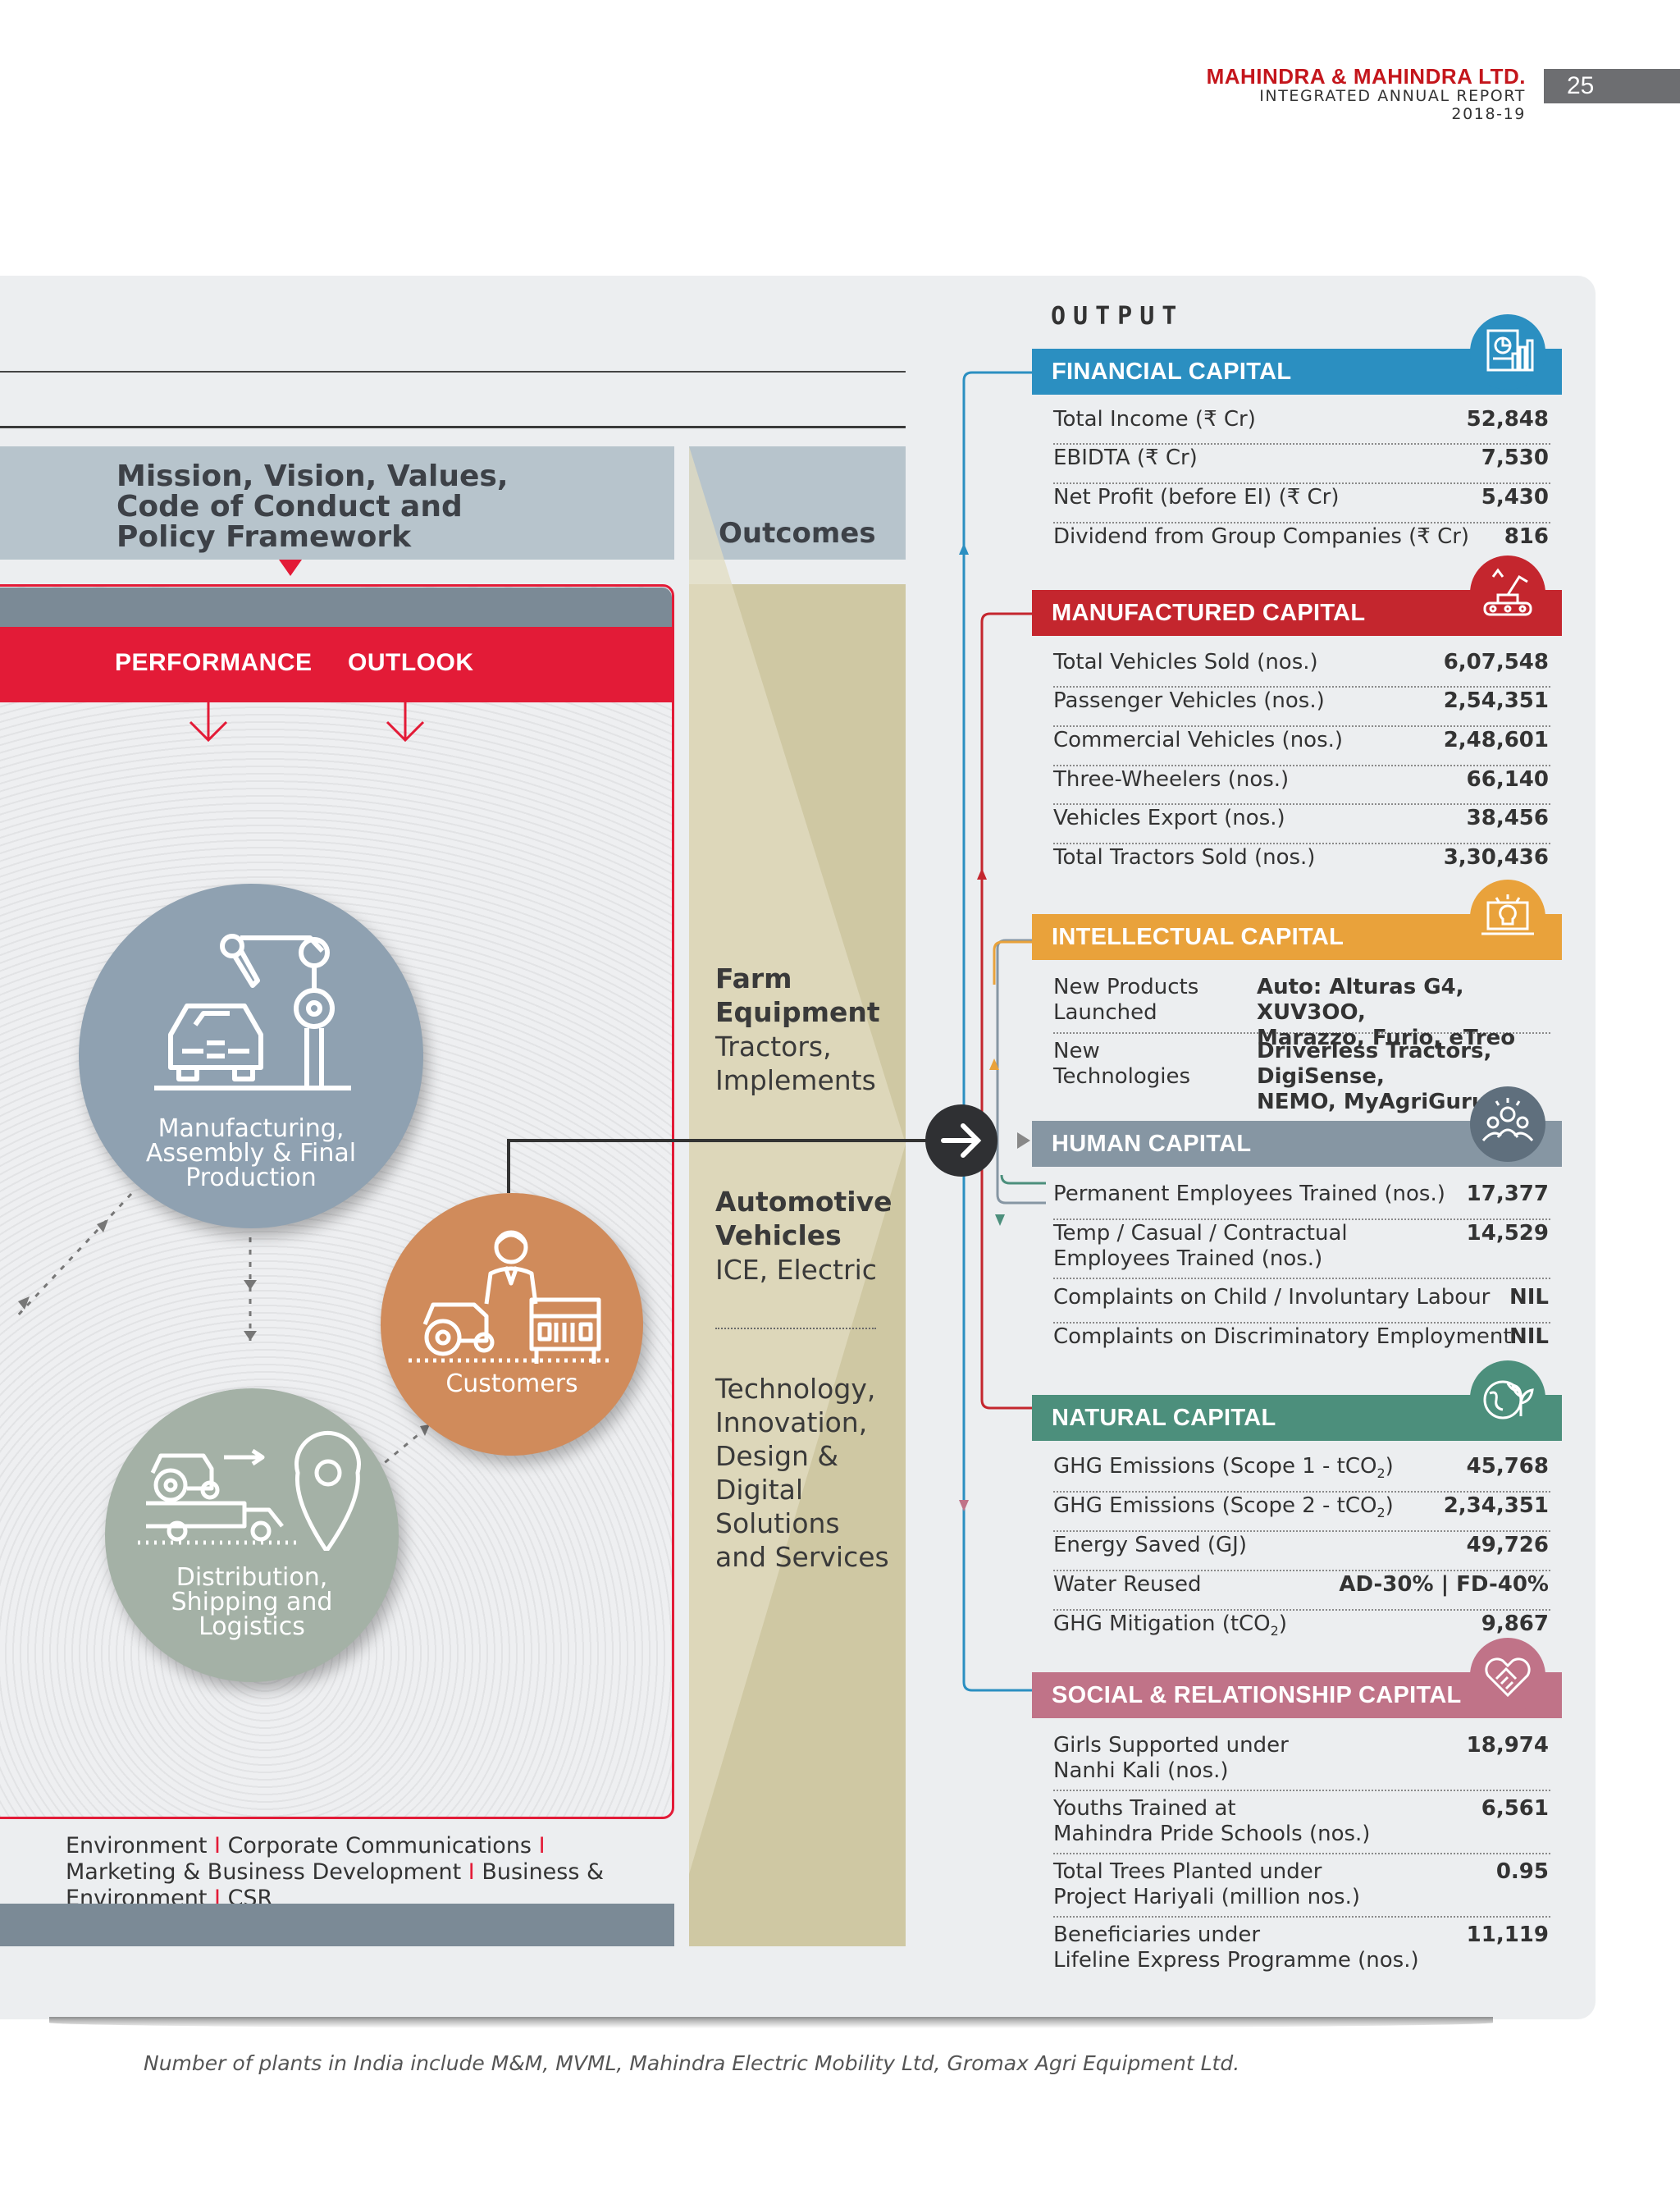  I want to click on company-name: MAHINDRA & MAHINDRA LTD., so click(1366, 76).